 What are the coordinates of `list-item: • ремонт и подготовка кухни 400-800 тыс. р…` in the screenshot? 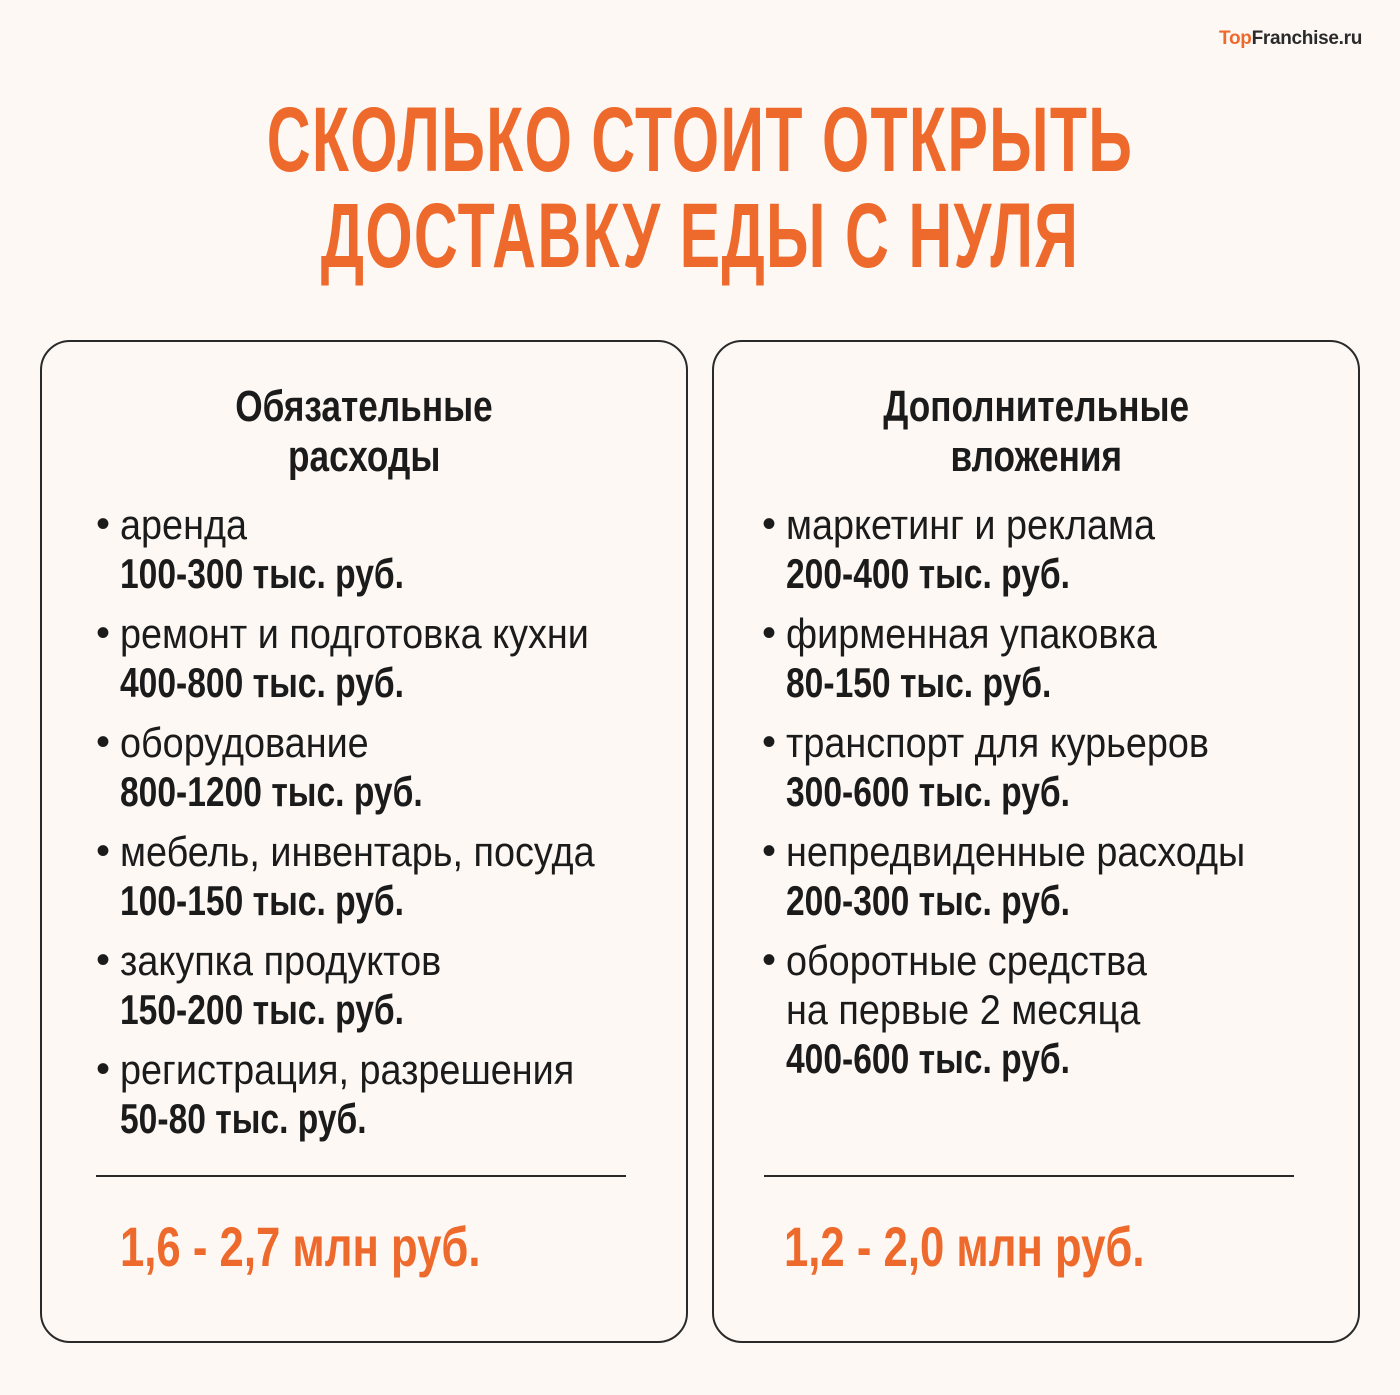 It's located at (381, 658).